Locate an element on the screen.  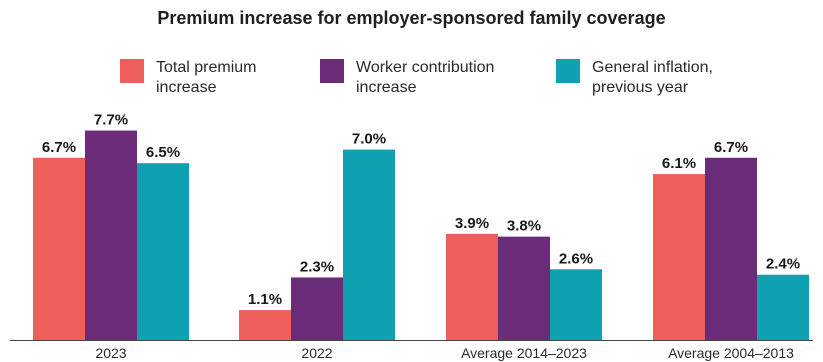
data-label-total-premium-increase-2022: 1.1% is located at coordinates (265, 299).